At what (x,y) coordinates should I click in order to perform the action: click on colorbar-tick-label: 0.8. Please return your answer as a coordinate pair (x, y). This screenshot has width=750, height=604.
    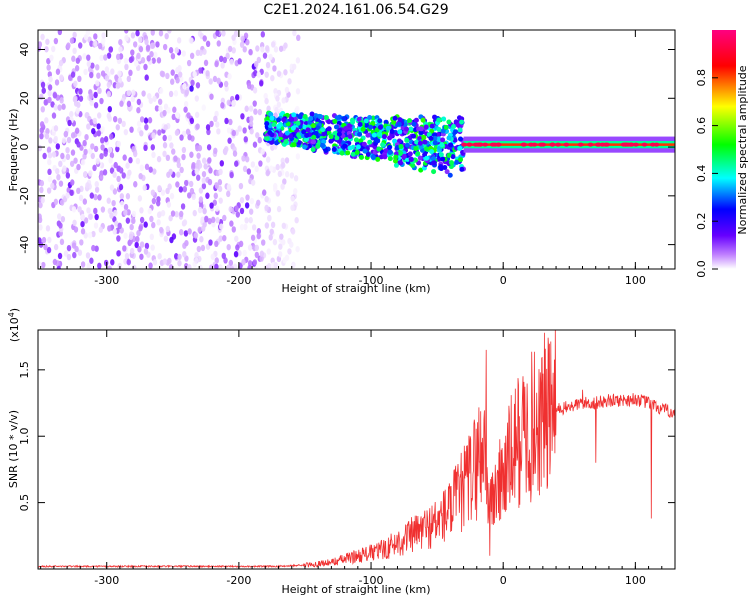
    Looking at the image, I should click on (701, 78).